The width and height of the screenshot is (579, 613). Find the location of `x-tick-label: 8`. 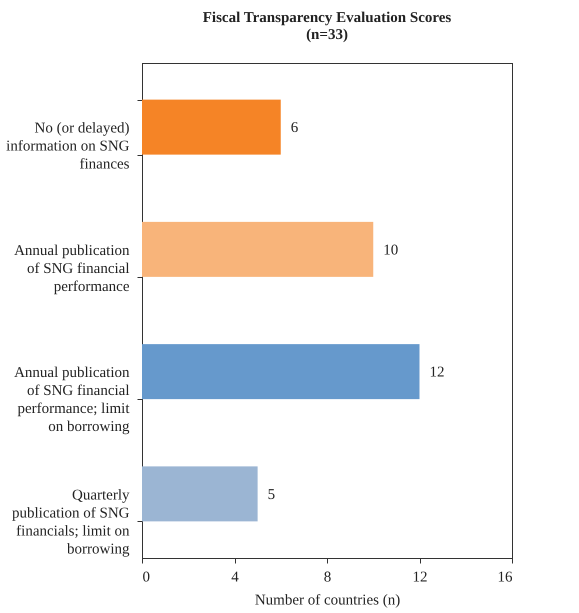

x-tick-label: 8 is located at coordinates (328, 578).